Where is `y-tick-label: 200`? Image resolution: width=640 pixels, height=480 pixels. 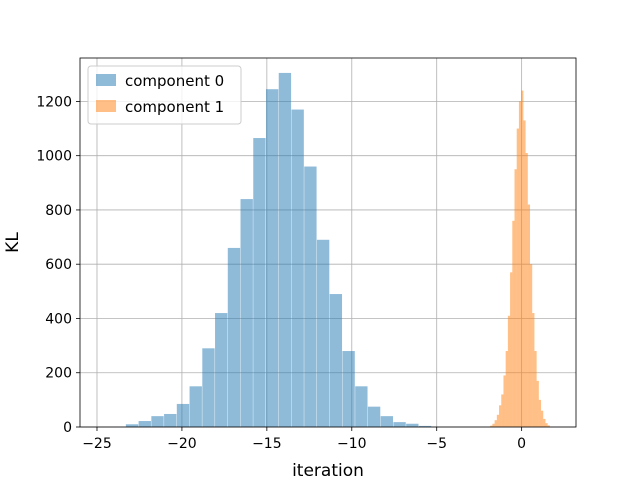 y-tick-label: 200 is located at coordinates (58, 374).